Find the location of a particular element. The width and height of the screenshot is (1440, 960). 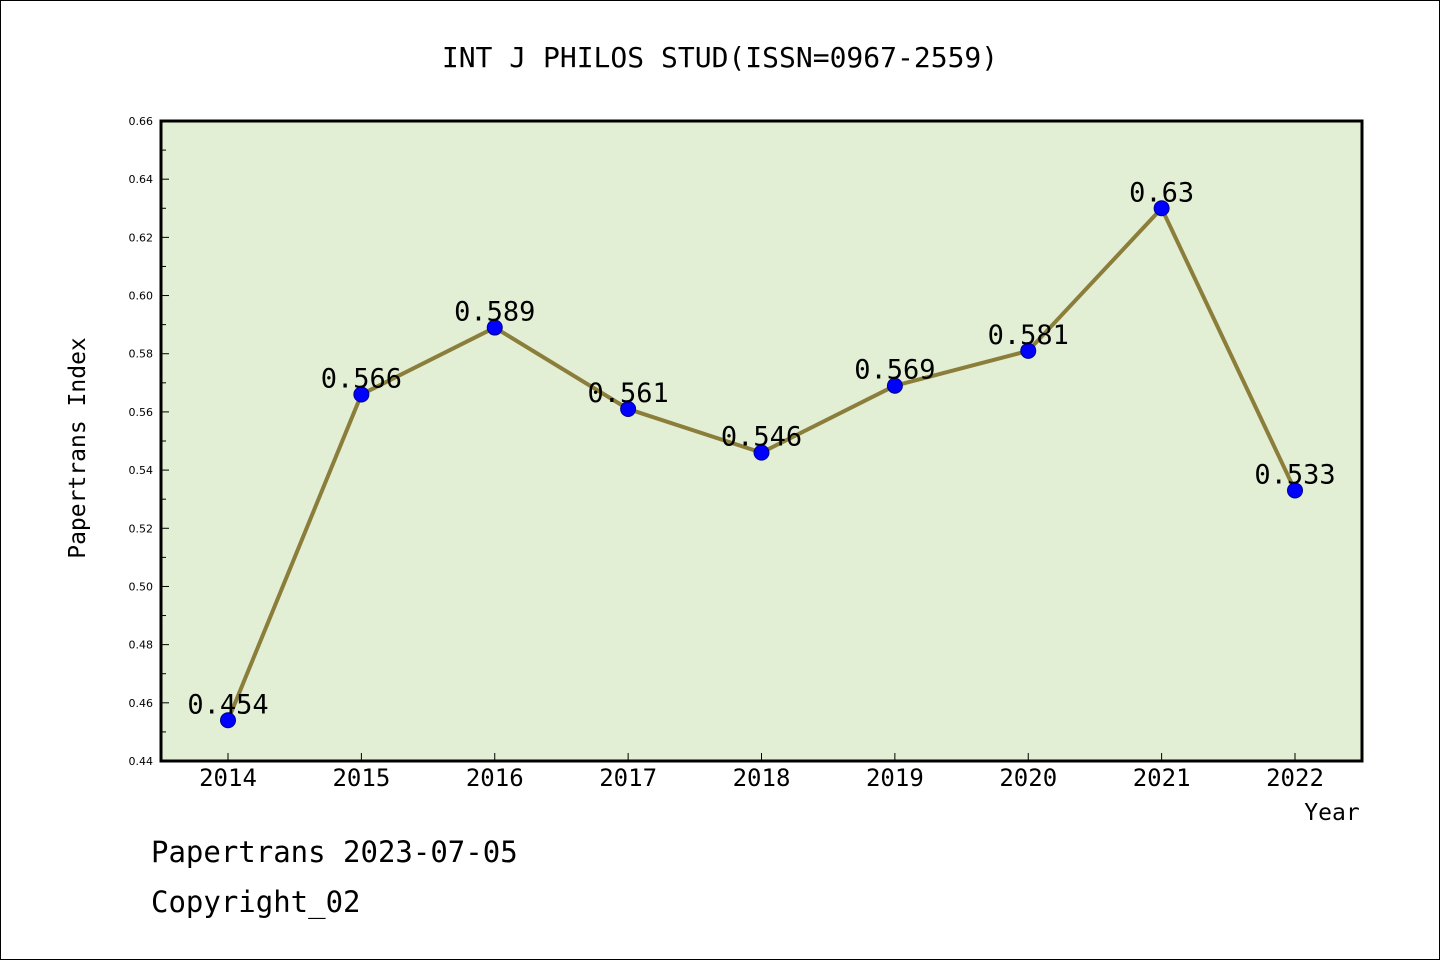

data-point-2014 is located at coordinates (228, 720).